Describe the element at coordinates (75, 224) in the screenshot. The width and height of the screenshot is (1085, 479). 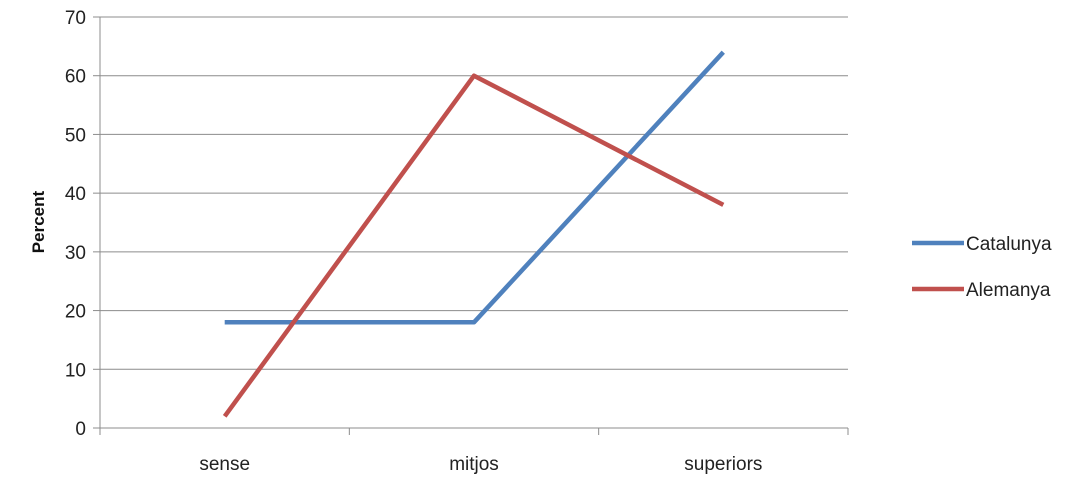
I see `y-tick-labels: 0 10 20 30 40 50 60 70` at that location.